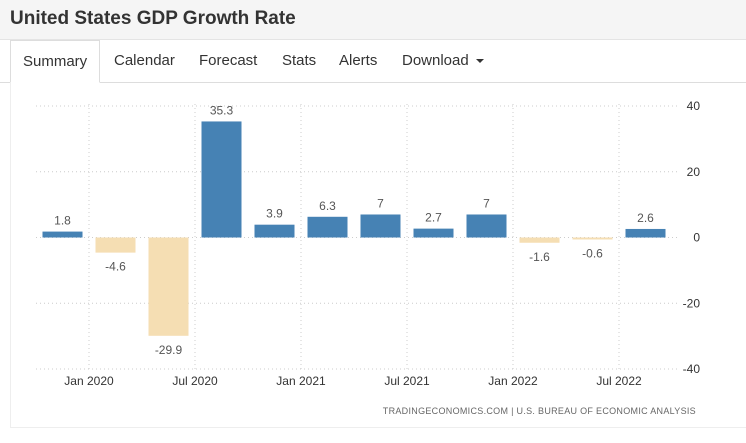  Describe the element at coordinates (195, 381) in the screenshot. I see `x-tick-label: Jul 2020` at that location.